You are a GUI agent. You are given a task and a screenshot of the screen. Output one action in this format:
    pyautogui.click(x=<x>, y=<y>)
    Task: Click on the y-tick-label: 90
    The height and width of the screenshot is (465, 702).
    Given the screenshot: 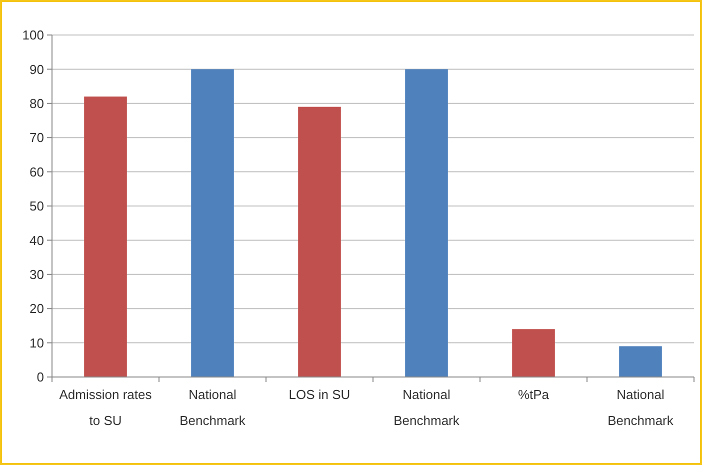 What is the action you would take?
    pyautogui.click(x=37, y=69)
    